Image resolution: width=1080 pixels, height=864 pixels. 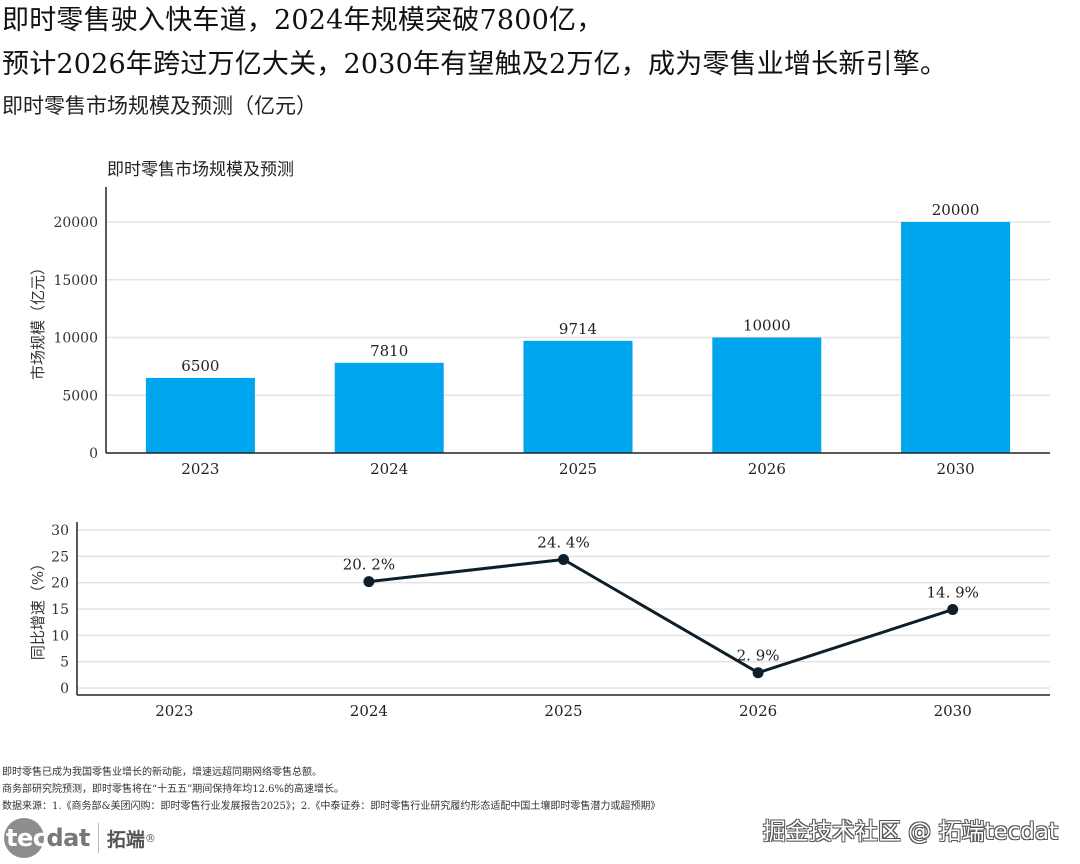 I want to click on bar-2023, so click(x=200, y=415).